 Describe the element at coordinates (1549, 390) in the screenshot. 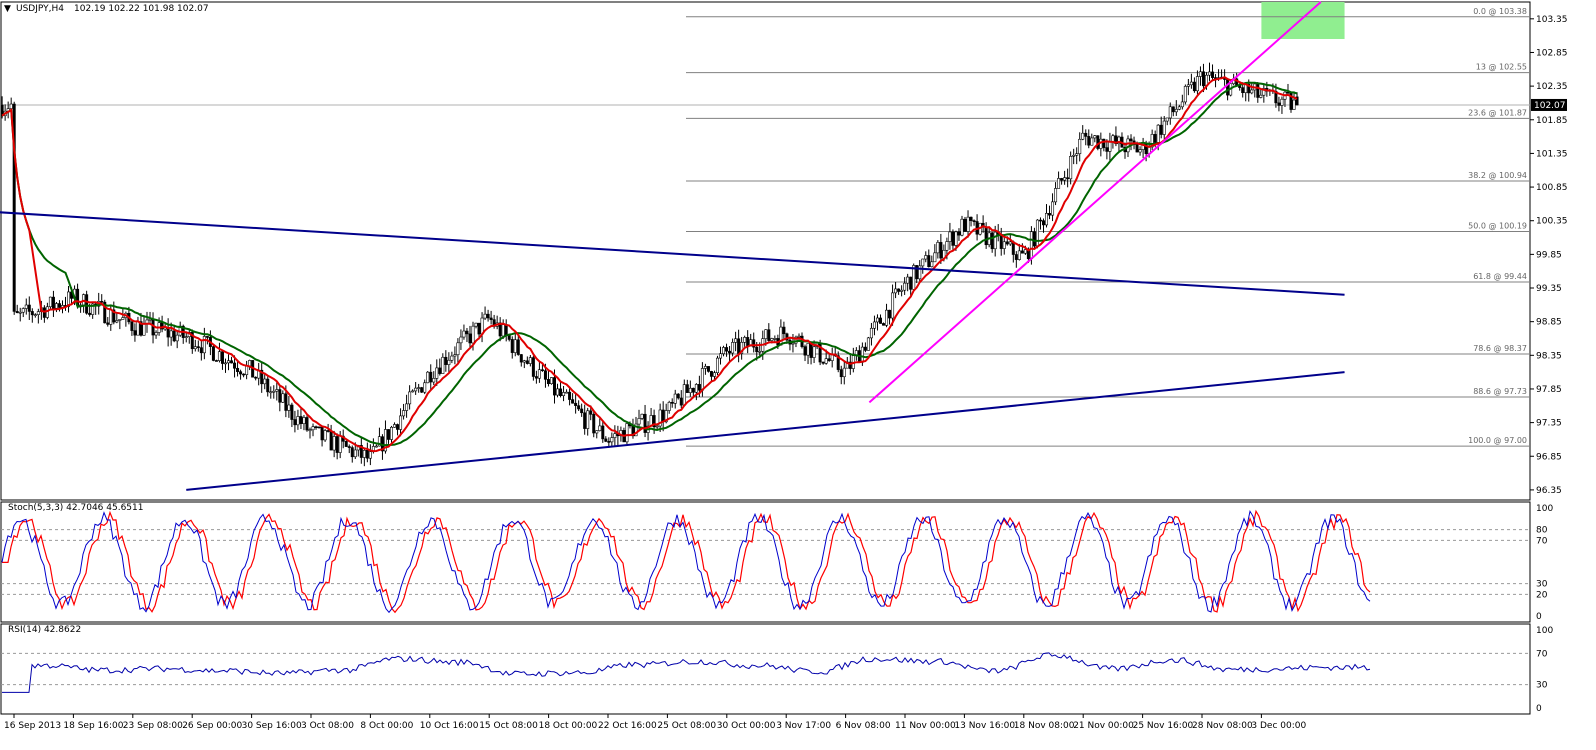

I see `price-tick-label: 97.85` at that location.